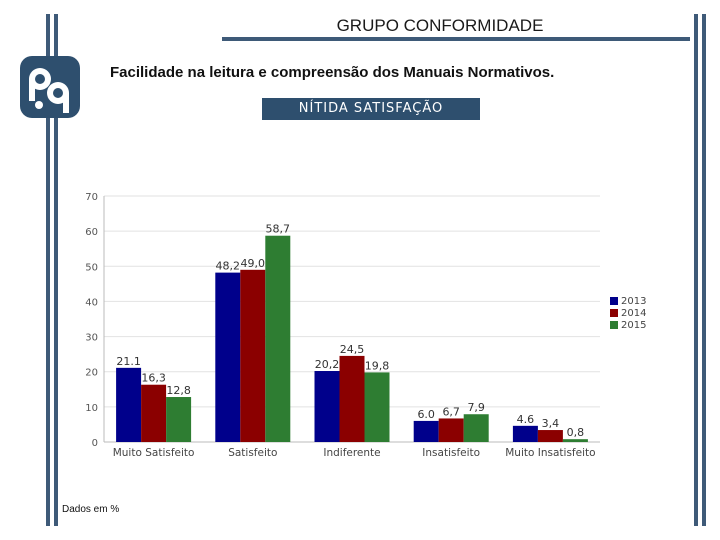  I want to click on data-label-2014-muito-insatisfeito: 3,4, so click(551, 423).